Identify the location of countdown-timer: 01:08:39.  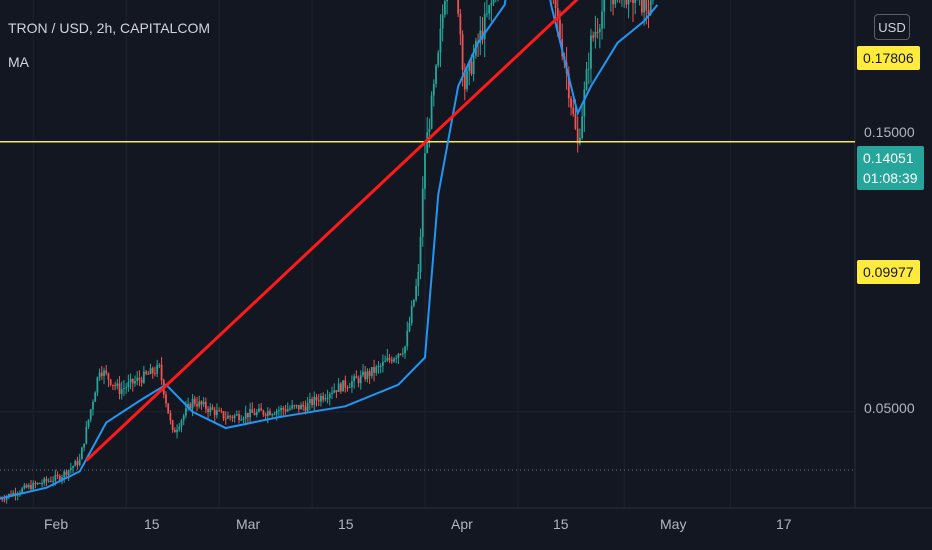
(890, 178).